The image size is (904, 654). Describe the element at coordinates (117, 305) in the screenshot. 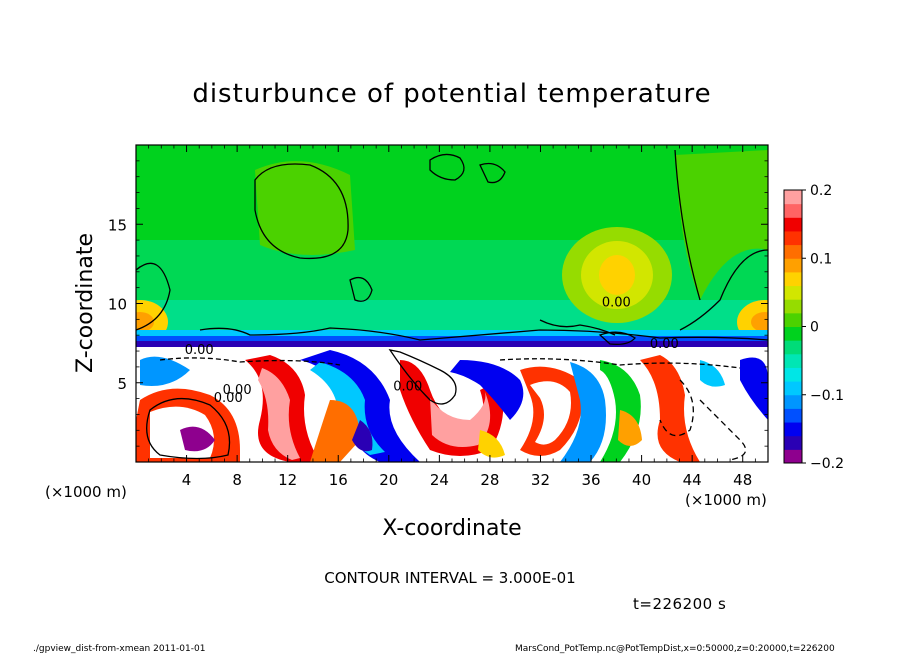

I see `y-tick-label: 10` at that location.